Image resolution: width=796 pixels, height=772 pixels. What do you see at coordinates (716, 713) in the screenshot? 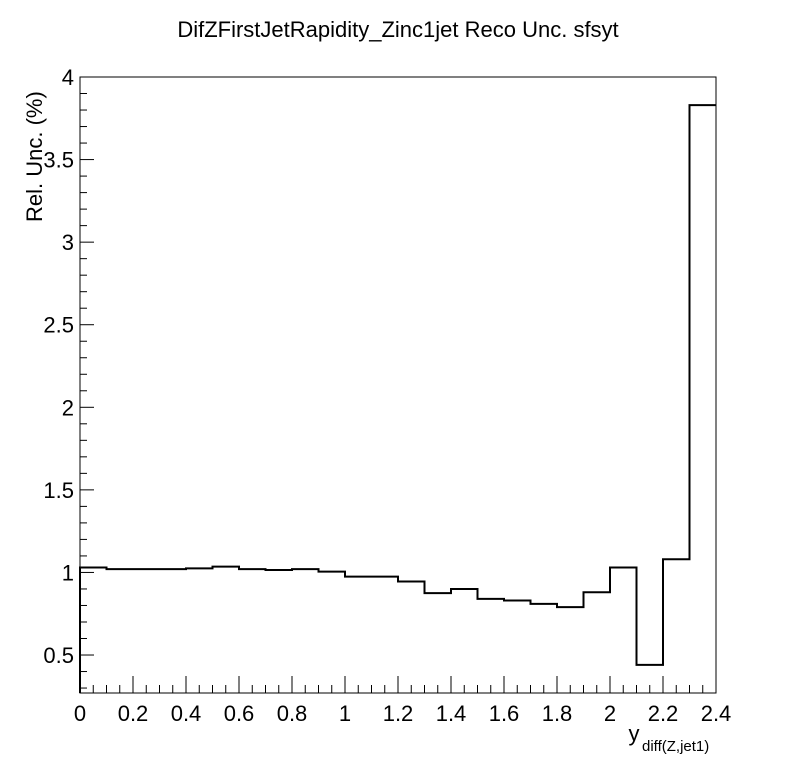
I see `x-tick-label: 2.4` at bounding box center [716, 713].